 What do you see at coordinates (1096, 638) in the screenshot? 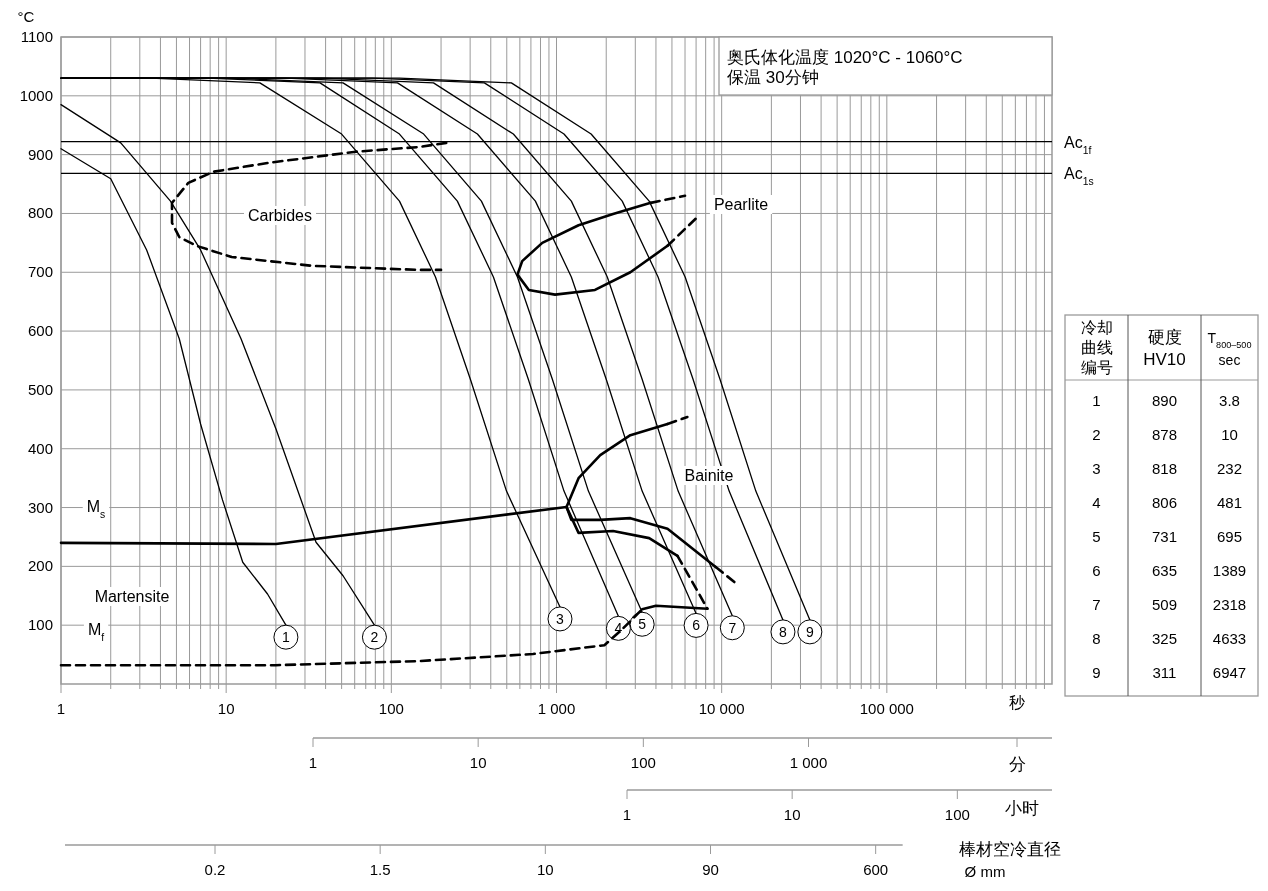
I see `text: 8` at bounding box center [1096, 638].